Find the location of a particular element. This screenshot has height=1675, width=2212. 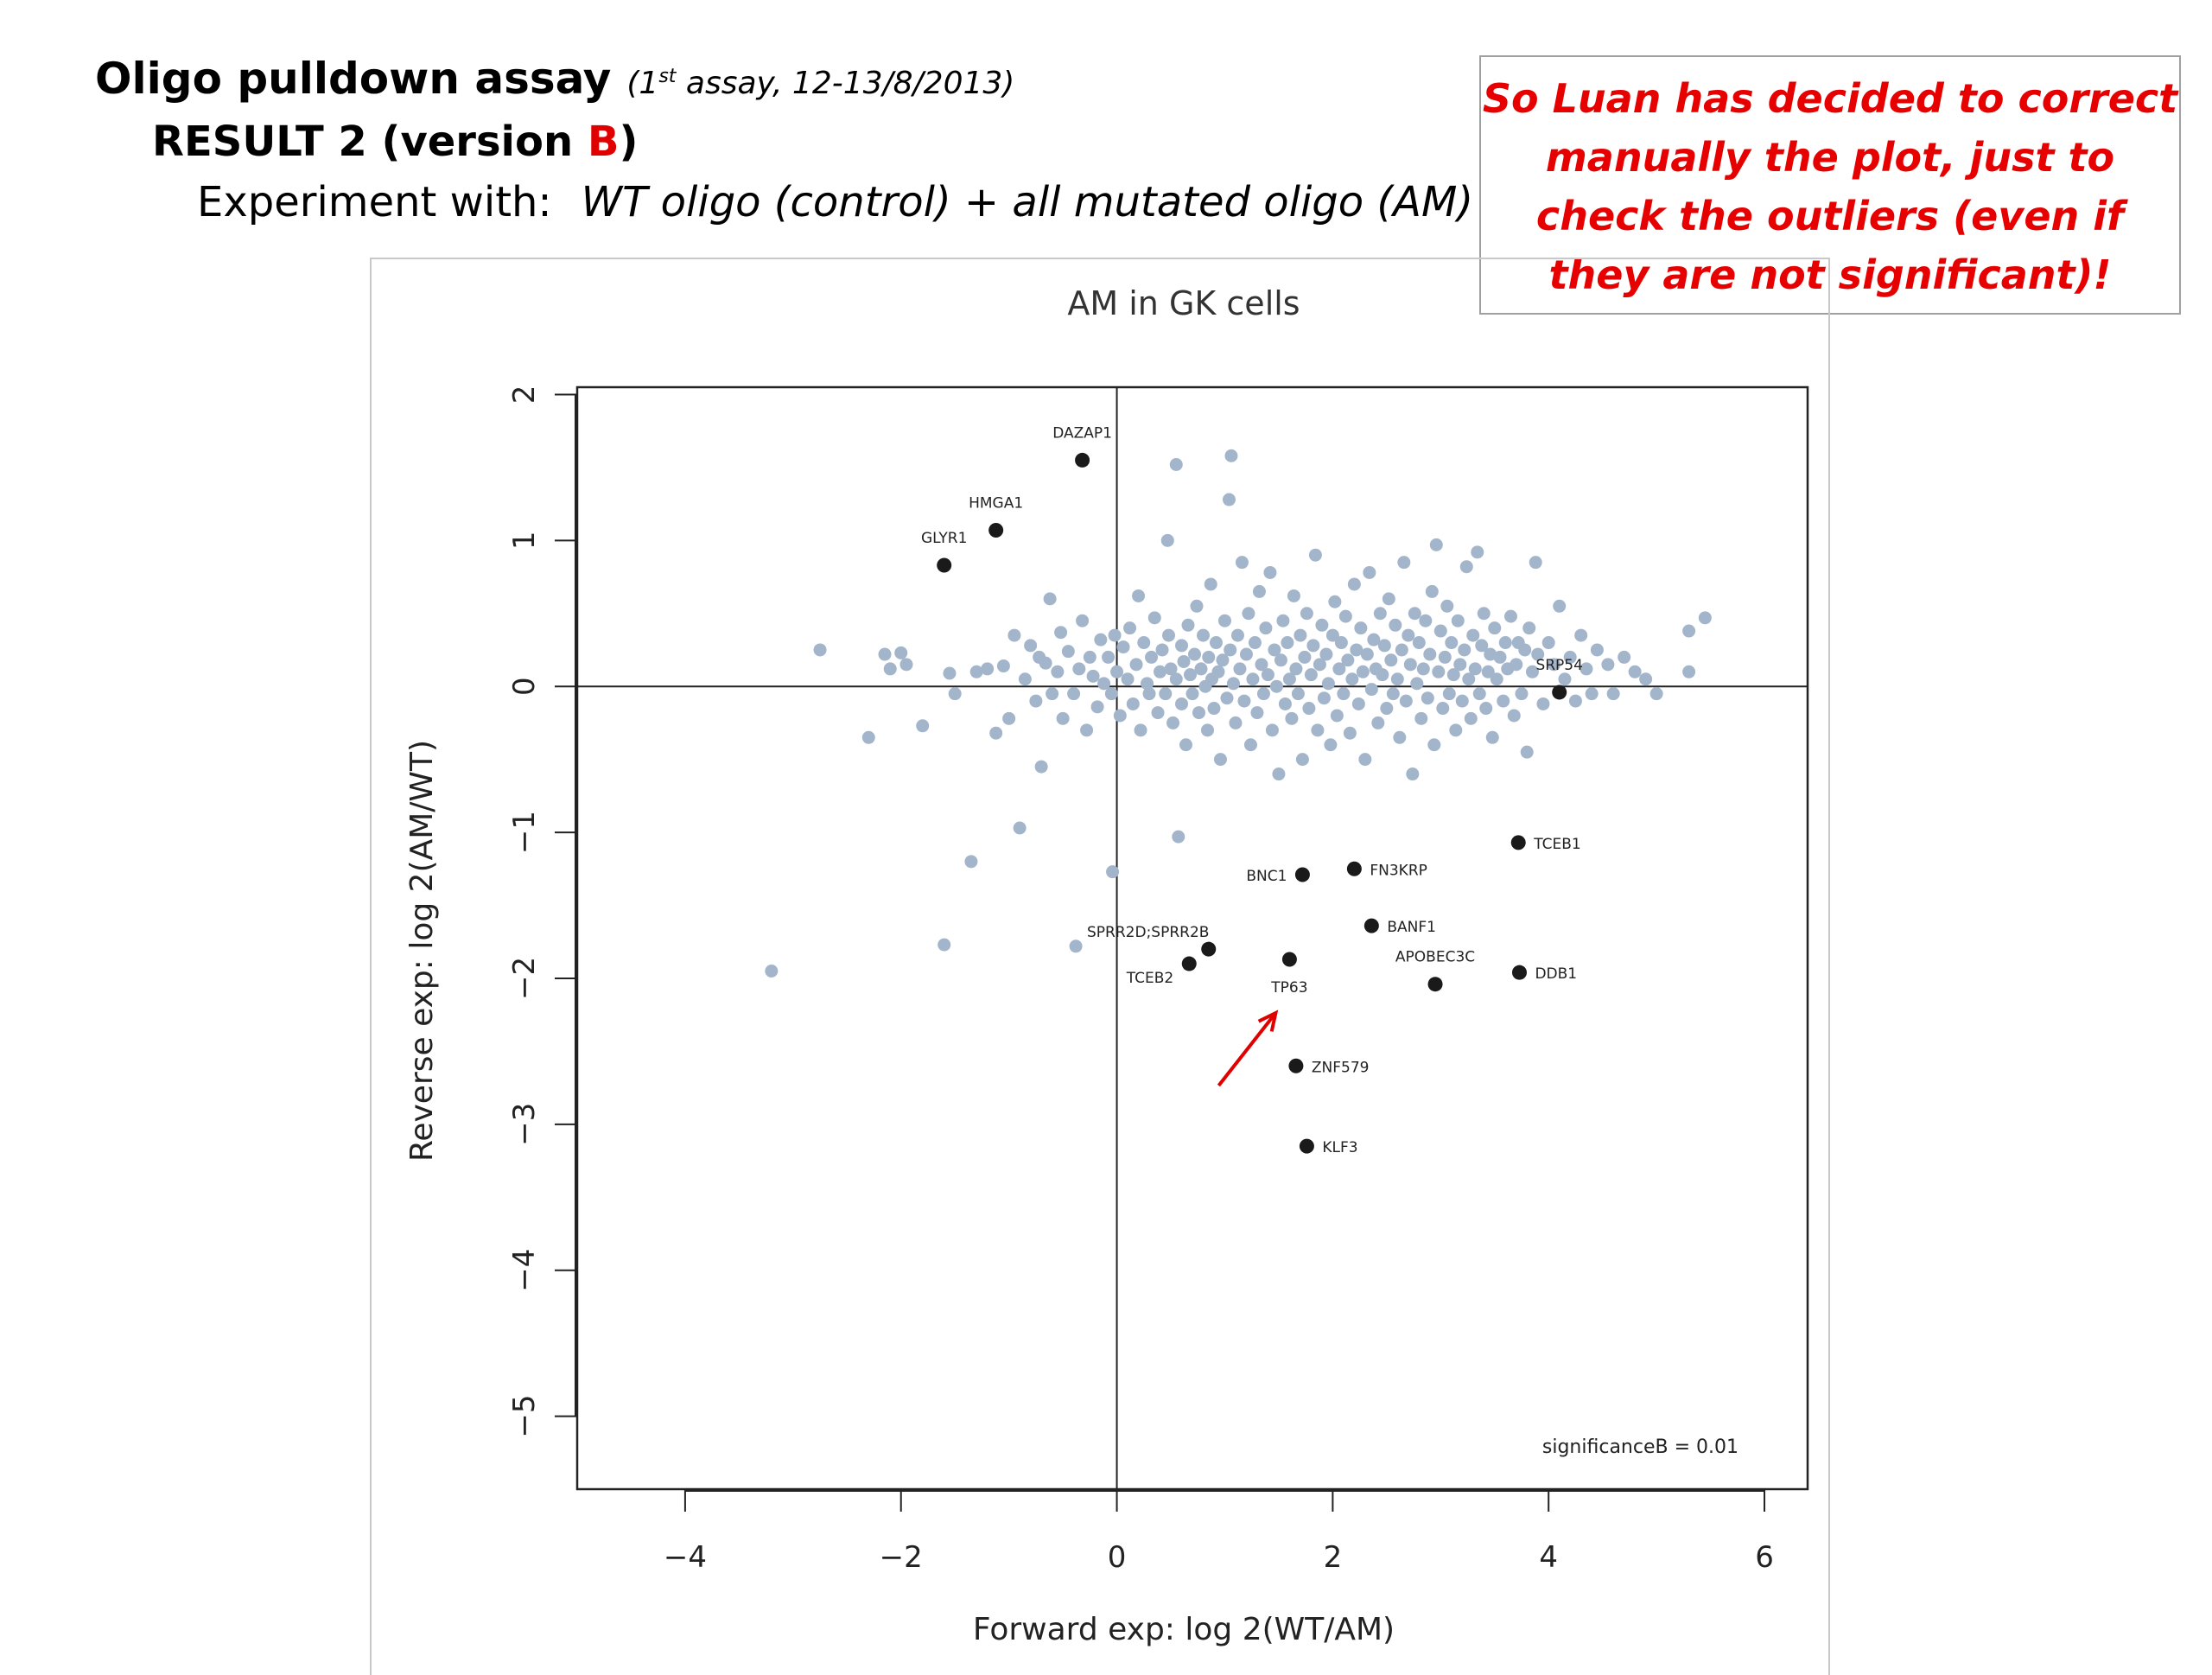

point-label: SRP54 is located at coordinates (1559, 665).